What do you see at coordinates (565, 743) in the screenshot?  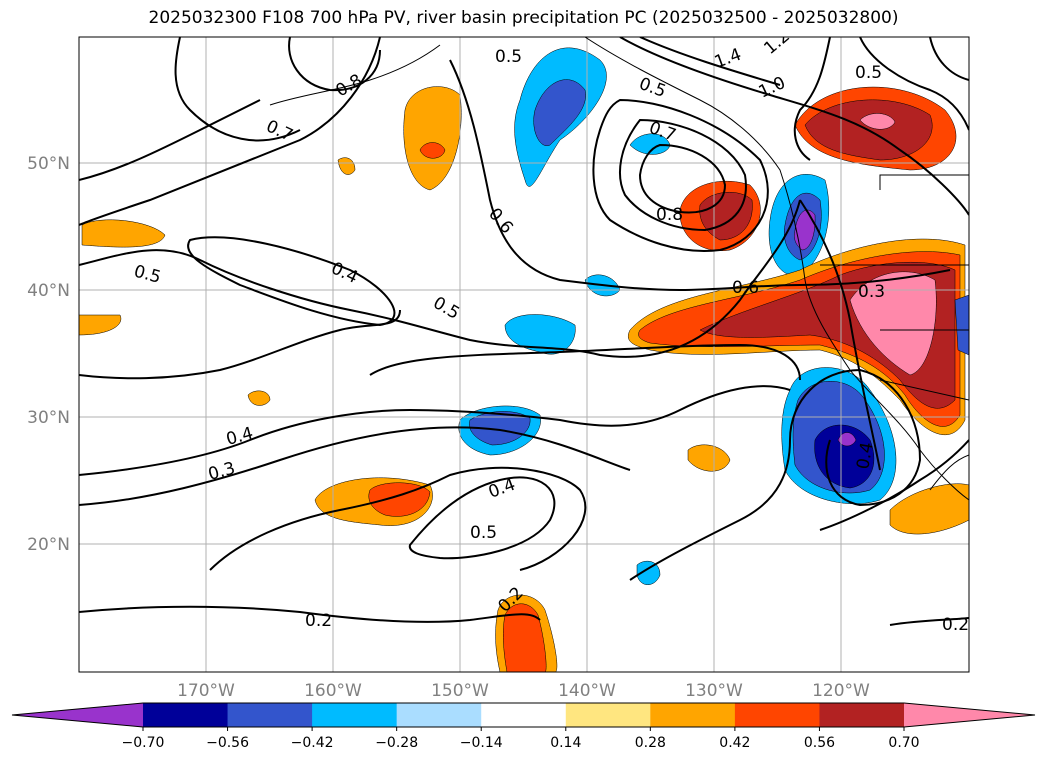 I see `colorbar-label: 0.14` at bounding box center [565, 743].